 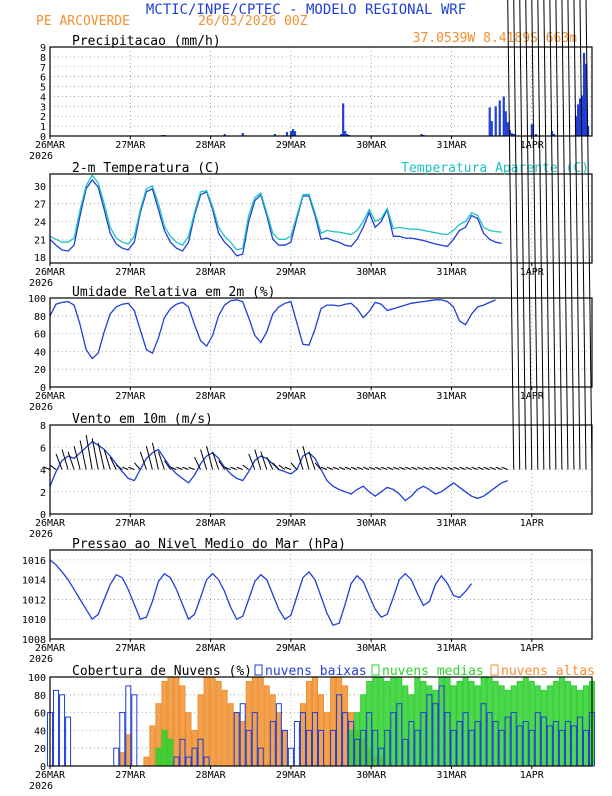 I want to click on panel-5-ytick-label: 1010, so click(x=34, y=620).